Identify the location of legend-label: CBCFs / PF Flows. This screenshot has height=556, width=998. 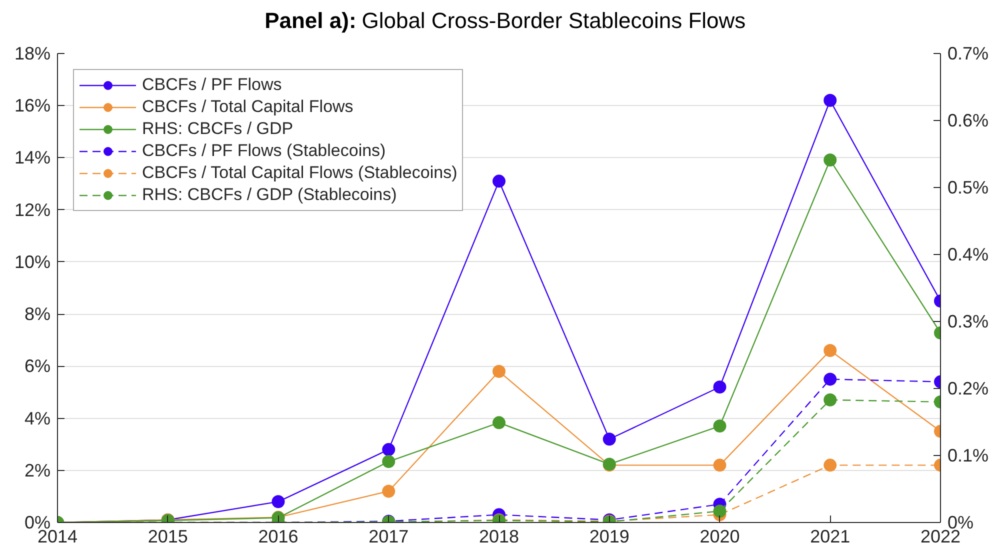
(212, 85).